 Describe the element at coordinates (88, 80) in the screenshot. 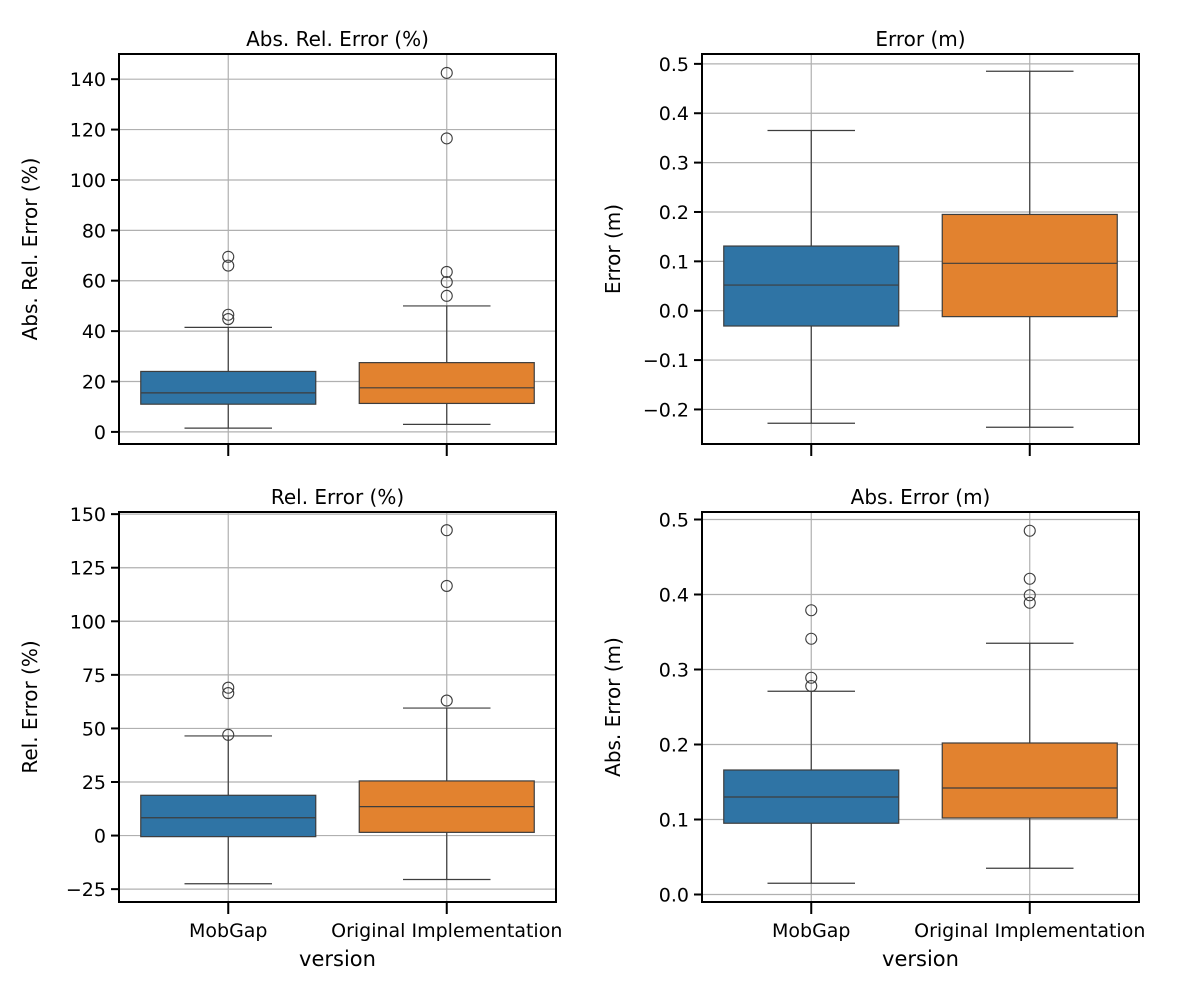

I see `y-tick-label: 140` at that location.